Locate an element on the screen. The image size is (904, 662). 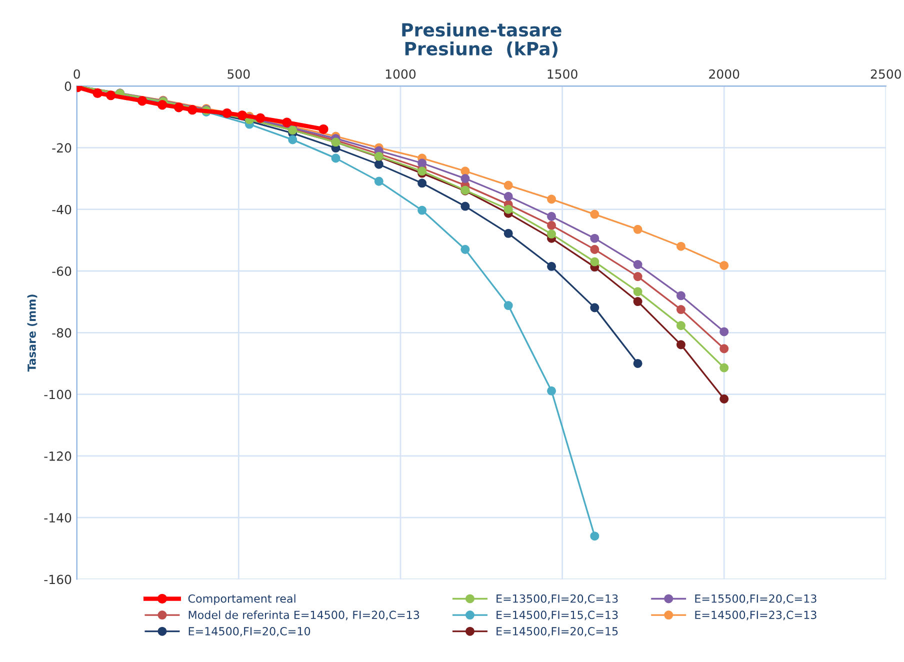
legend-label: Model de referinta E=14500, FI=20,C=13 is located at coordinates (304, 615).